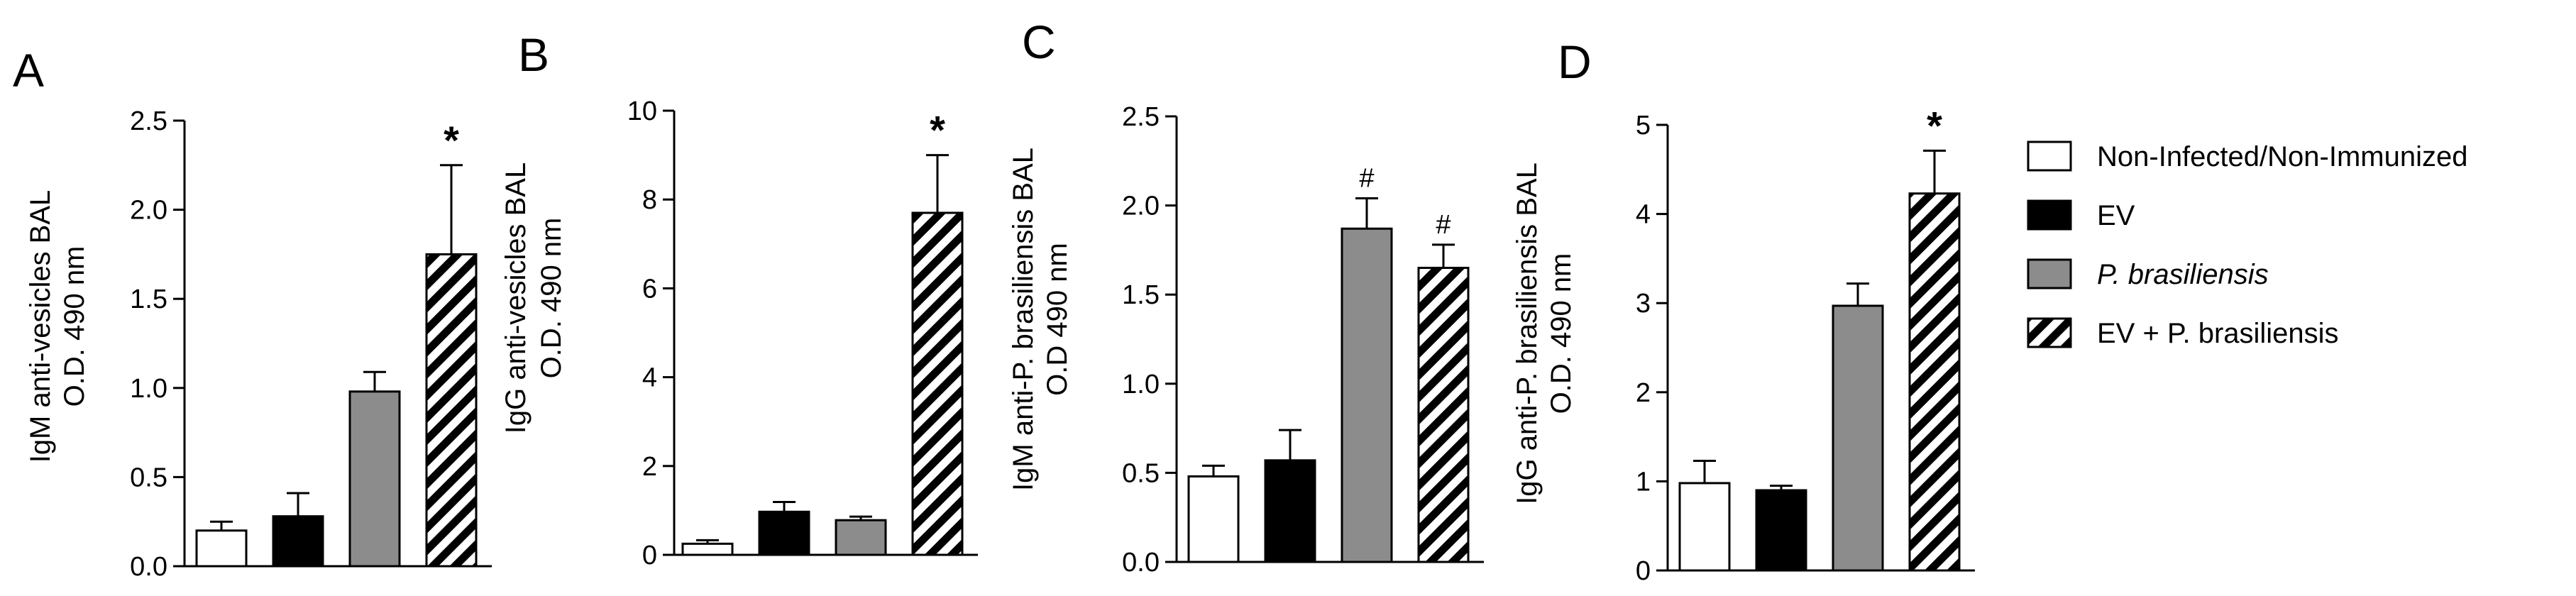 The height and width of the screenshot is (596, 2576). Describe the element at coordinates (1643, 126) in the screenshot. I see `y-tick-label: 5` at that location.